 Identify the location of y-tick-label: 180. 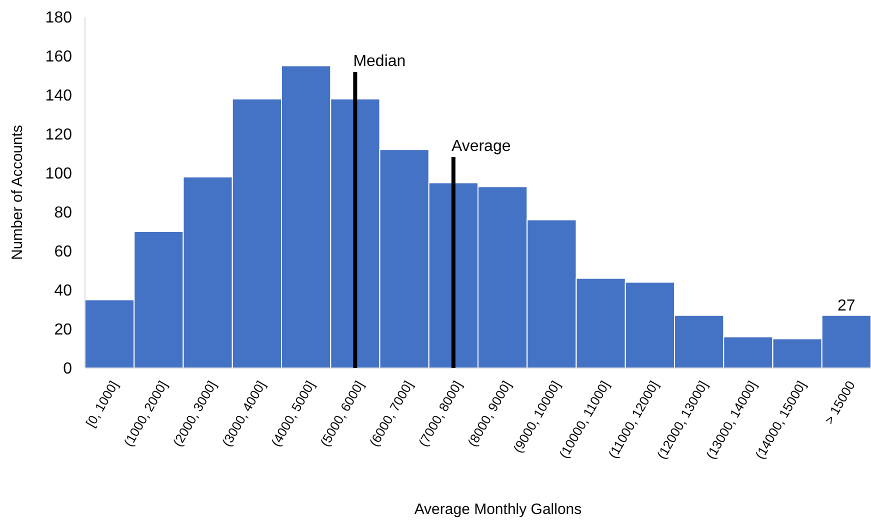
(58, 18).